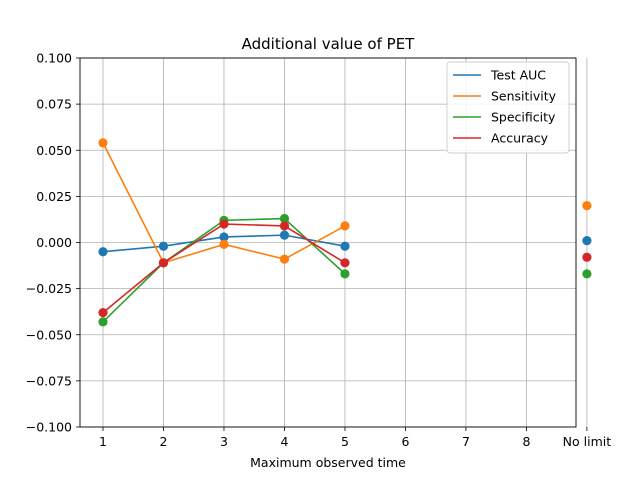 Image resolution: width=640 pixels, height=480 pixels. Describe the element at coordinates (49, 380) in the screenshot. I see `y-tick-label: −0.075` at that location.